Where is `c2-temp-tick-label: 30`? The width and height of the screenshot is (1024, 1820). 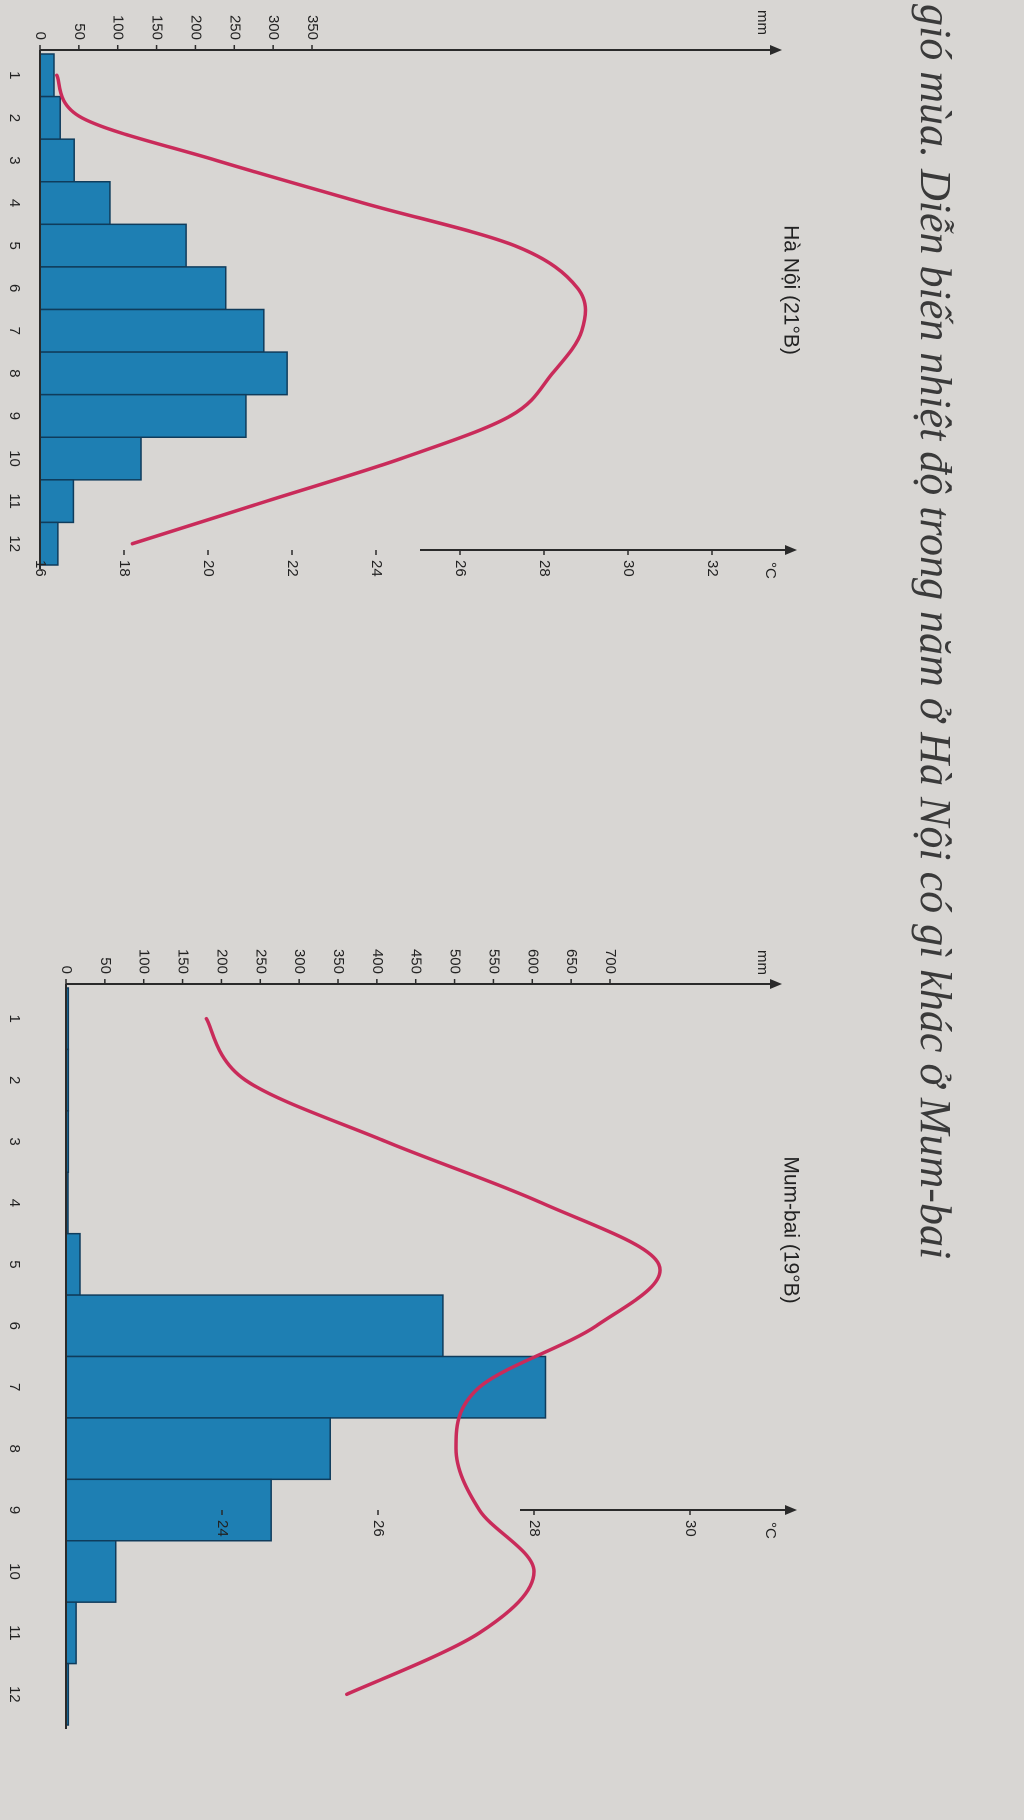
c2-temp-tick-label: 30 is located at coordinates (690, 1528).